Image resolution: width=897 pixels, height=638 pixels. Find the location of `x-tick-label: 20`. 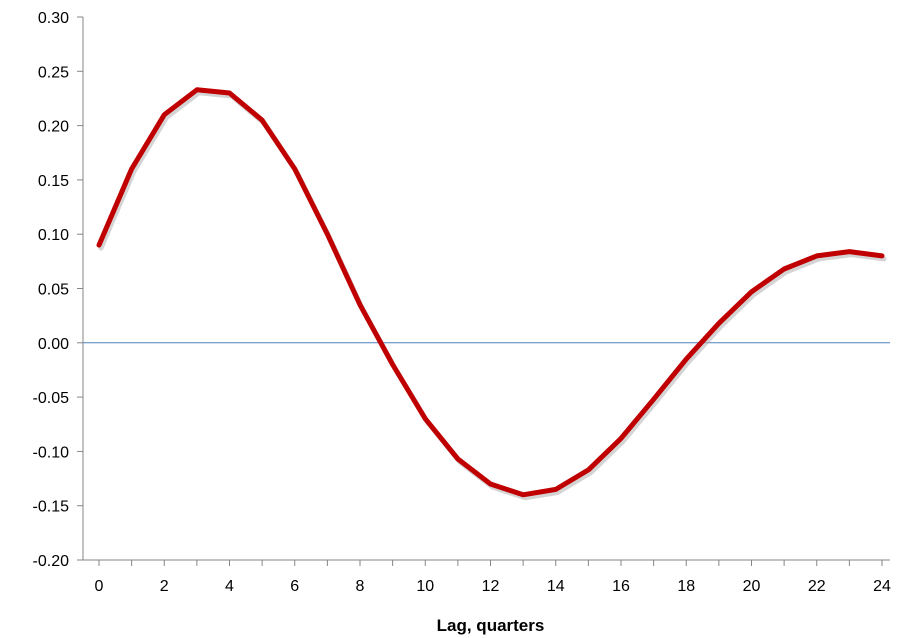

x-tick-label: 20 is located at coordinates (752, 586).